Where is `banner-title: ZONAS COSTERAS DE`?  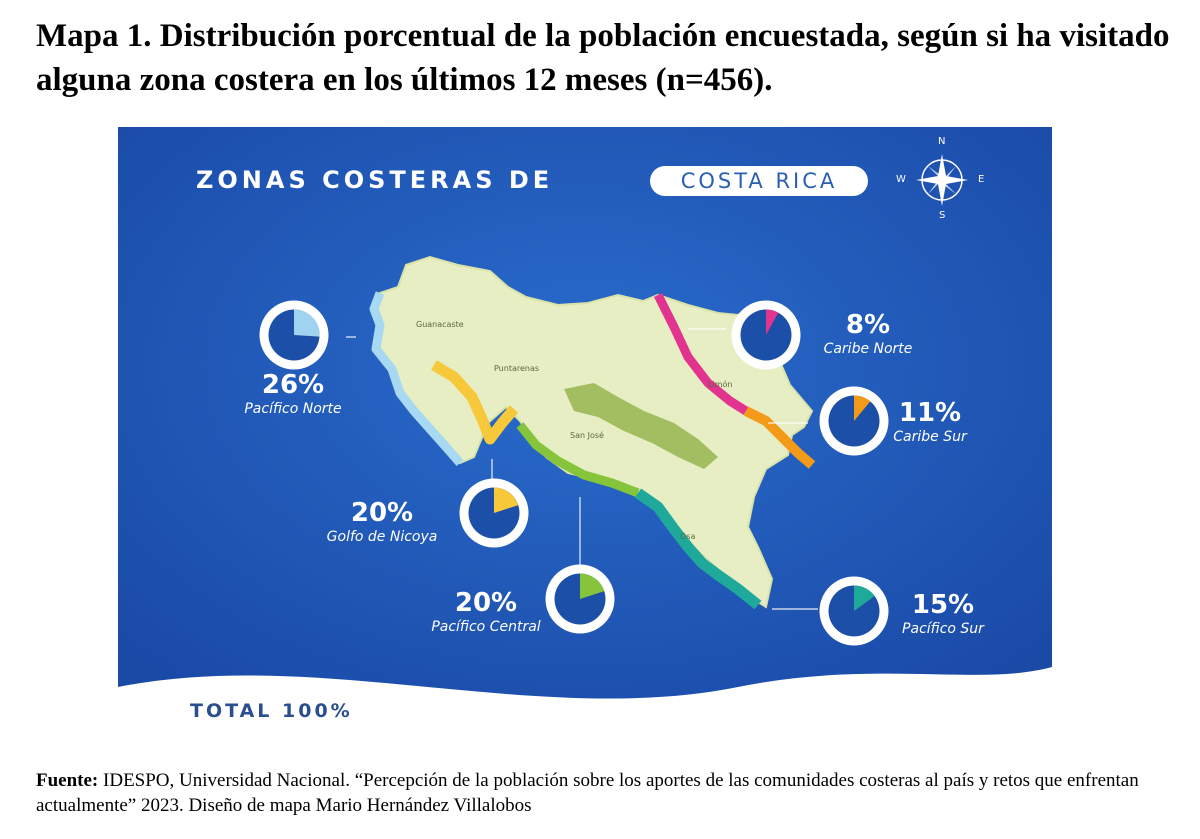
banner-title: ZONAS COSTERAS DE is located at coordinates (375, 180).